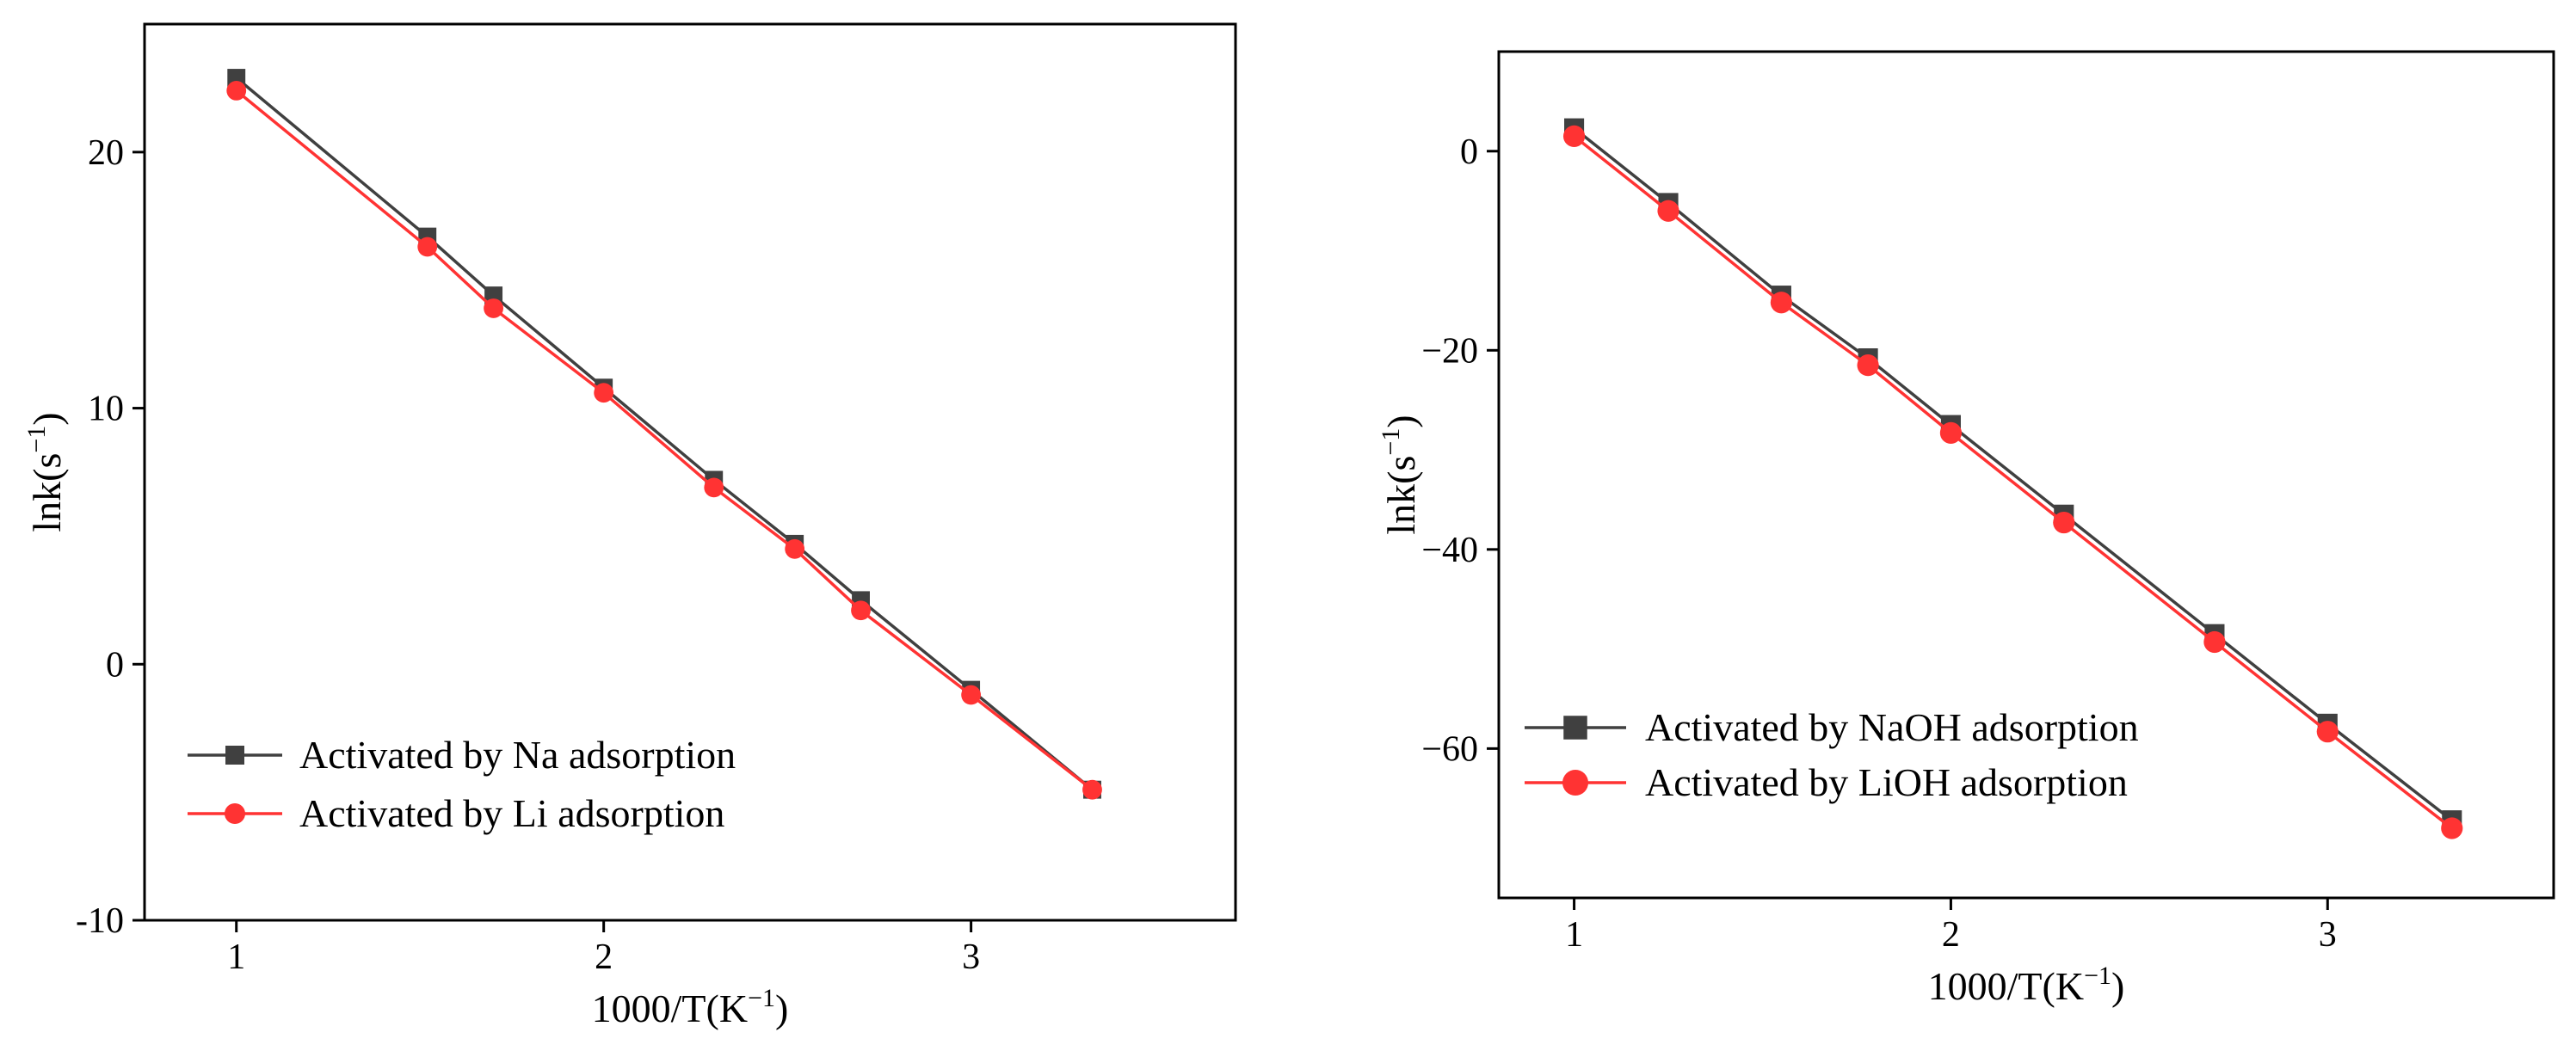 Image resolution: width=2576 pixels, height=1051 pixels. I want to click on y-tick-label: −40, so click(1449, 550).